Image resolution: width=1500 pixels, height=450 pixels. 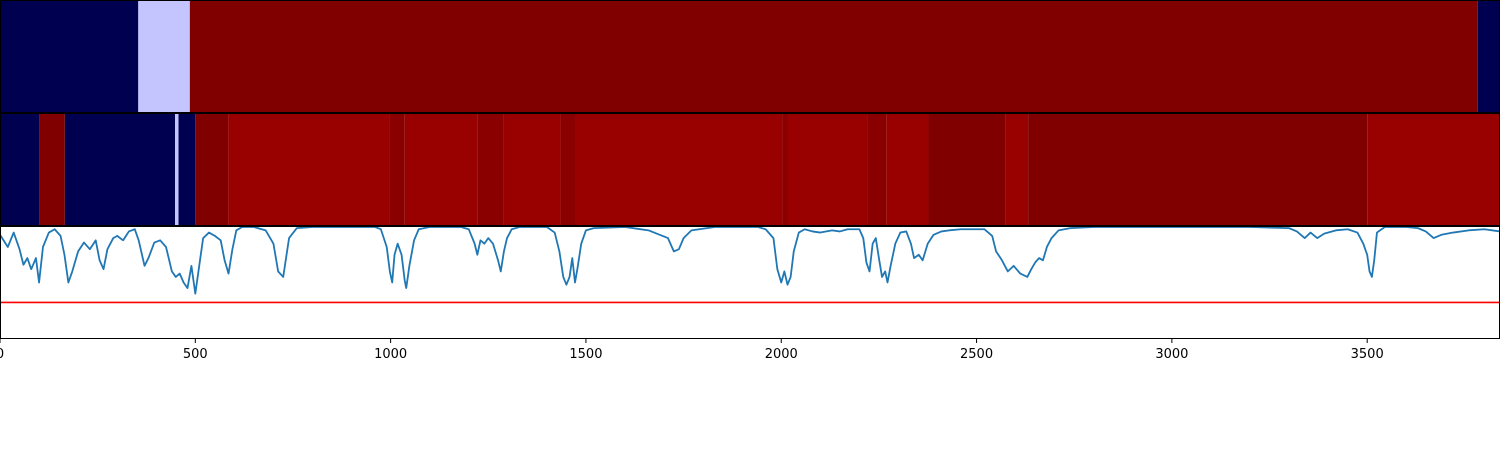 What do you see at coordinates (781, 354) in the screenshot?
I see `x-tick-label: 2000` at bounding box center [781, 354].